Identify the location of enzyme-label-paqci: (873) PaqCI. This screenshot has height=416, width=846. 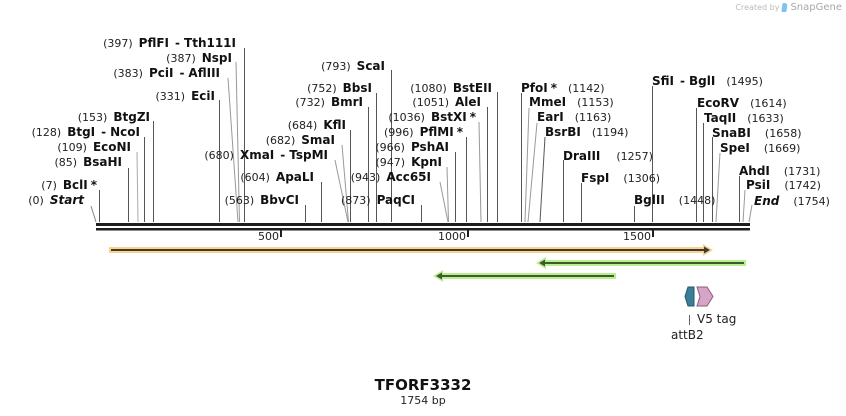
(377, 199).